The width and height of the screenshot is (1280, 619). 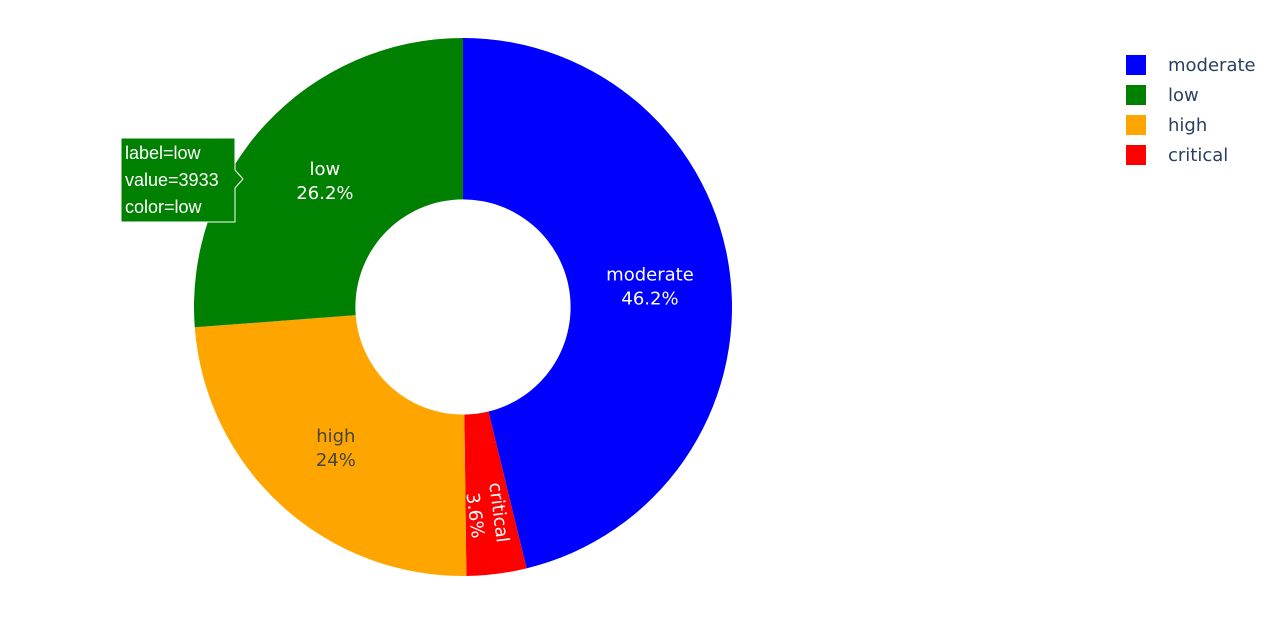 I want to click on legend-item-low: low, so click(x=1191, y=95).